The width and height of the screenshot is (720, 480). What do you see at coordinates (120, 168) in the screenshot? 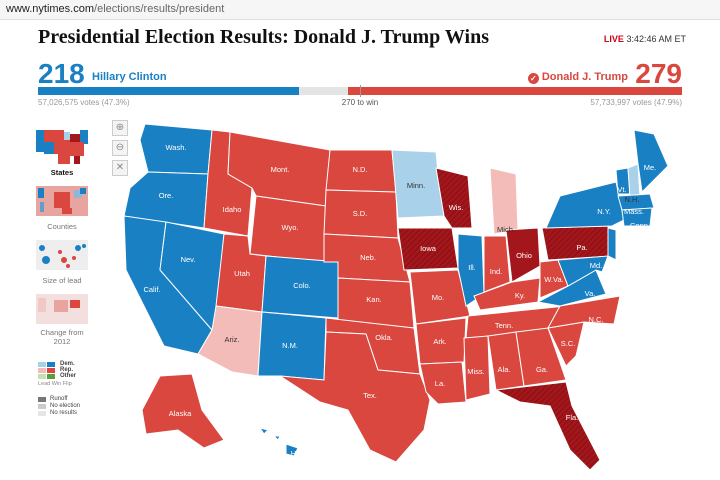
I see `reset-zoom-button: ✕` at bounding box center [120, 168].